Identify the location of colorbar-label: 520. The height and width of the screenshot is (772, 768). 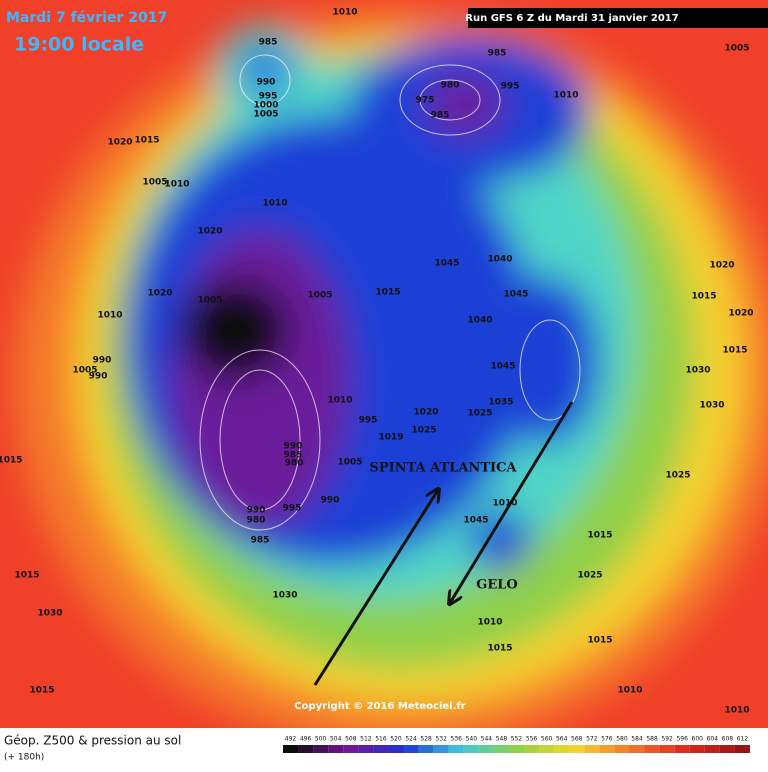
(396, 739).